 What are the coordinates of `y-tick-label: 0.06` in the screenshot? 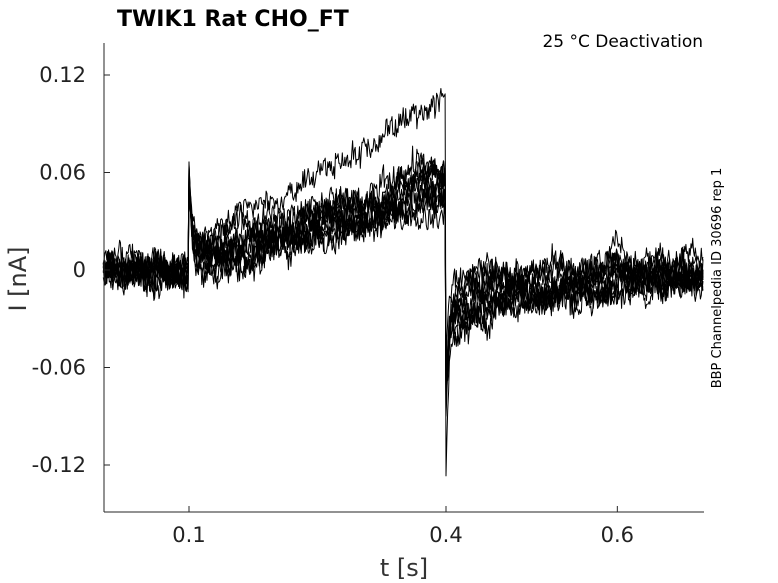 It's located at (62, 173).